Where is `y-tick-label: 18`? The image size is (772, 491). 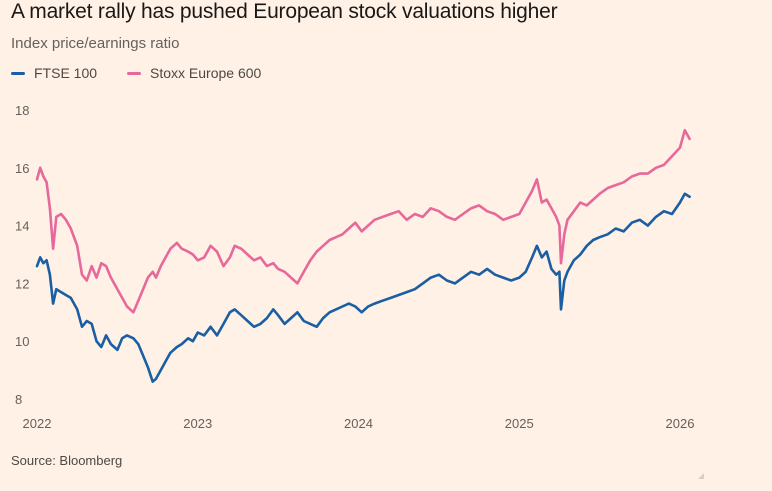
y-tick-label: 18 is located at coordinates (22, 110).